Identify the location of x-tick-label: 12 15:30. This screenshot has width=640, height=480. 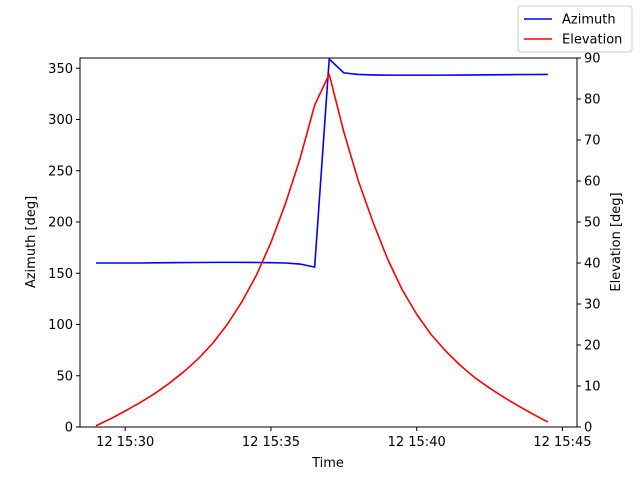
(125, 442).